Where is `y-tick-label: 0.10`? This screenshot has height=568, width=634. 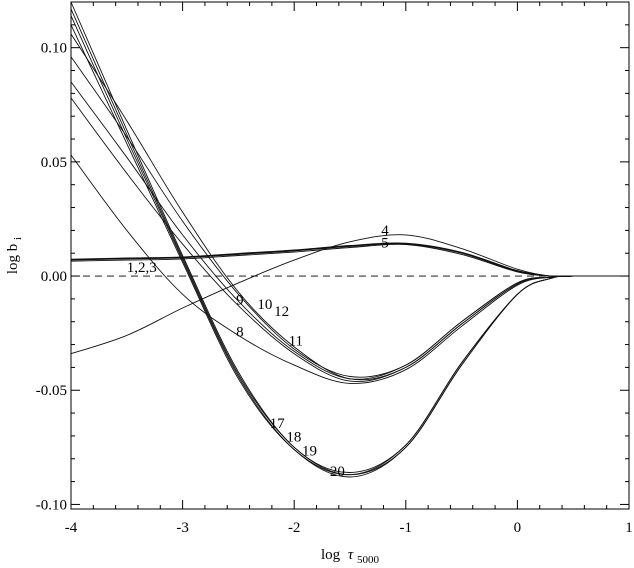
y-tick-label: 0.10 is located at coordinates (54, 49).